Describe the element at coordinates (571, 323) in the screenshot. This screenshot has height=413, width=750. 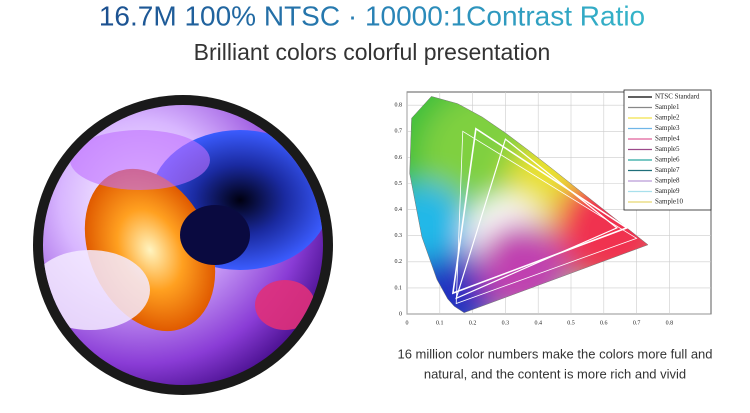
I see `x-tick-label: 0.5` at that location.